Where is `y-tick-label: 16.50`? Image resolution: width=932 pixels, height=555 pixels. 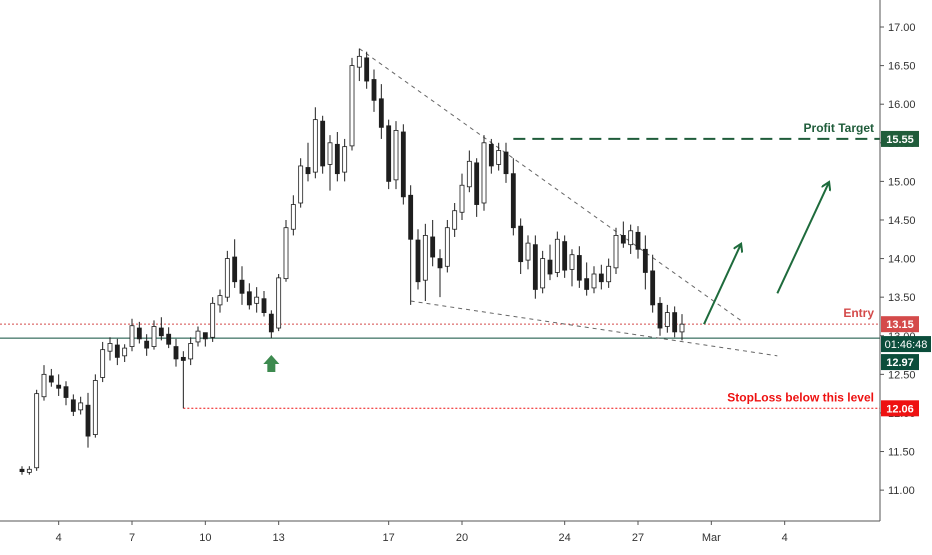
y-tick-label: 16.50 is located at coordinates (902, 67).